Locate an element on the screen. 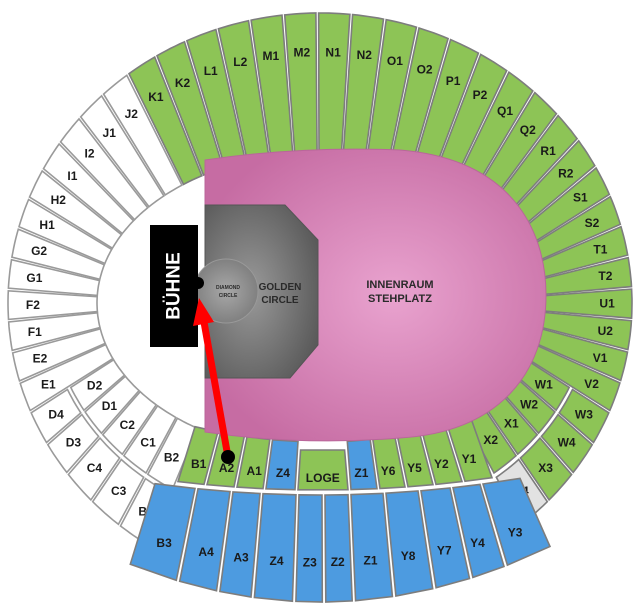  infield-label-line1: INNENRAUM is located at coordinates (399, 285).